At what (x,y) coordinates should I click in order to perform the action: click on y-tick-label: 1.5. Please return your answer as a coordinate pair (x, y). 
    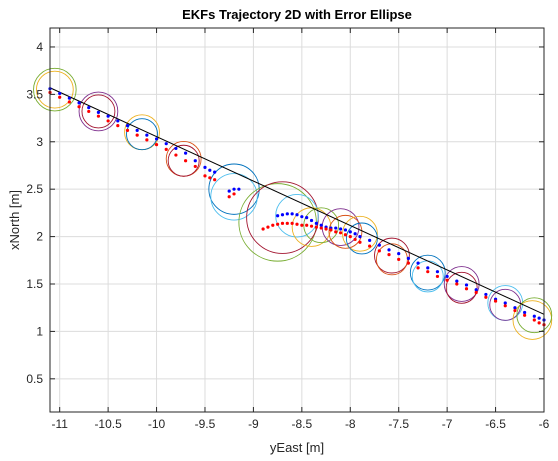
    Looking at the image, I should click on (34, 284).